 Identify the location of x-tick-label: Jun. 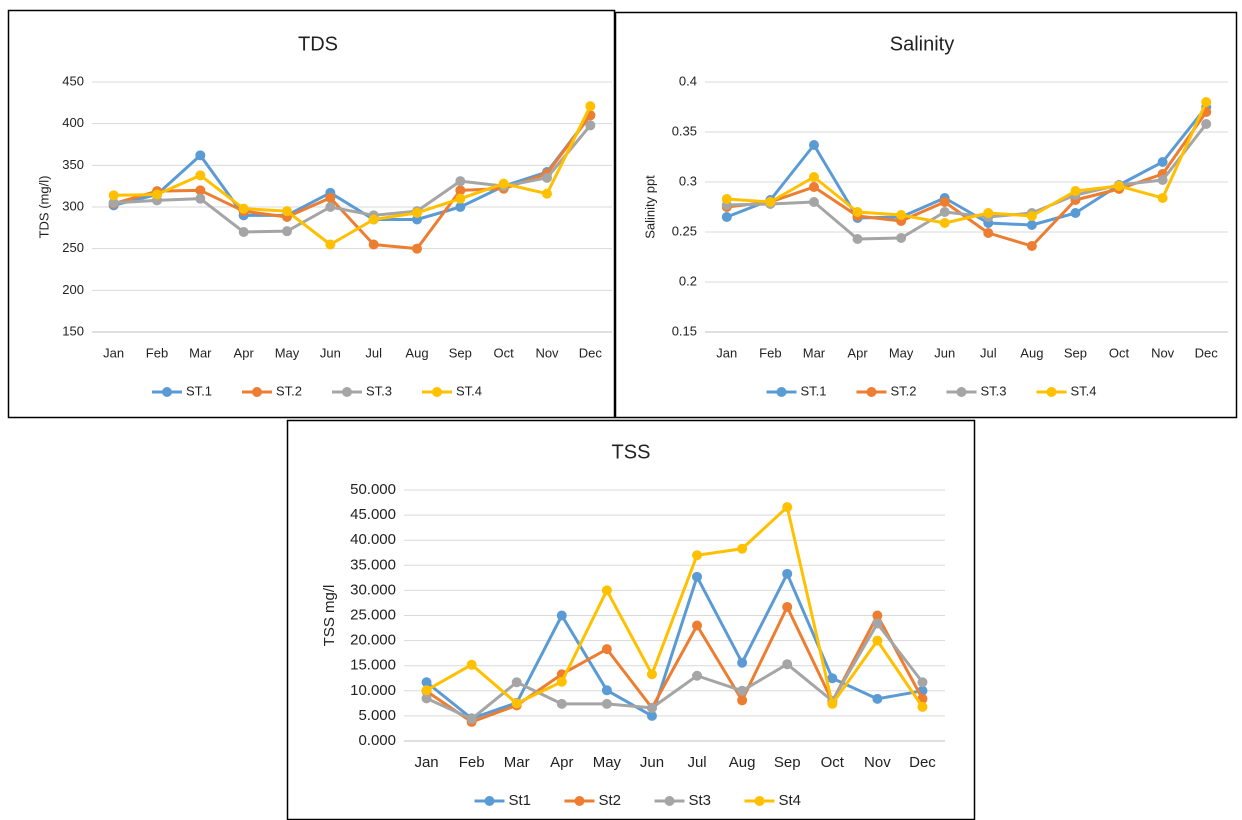
(652, 762).